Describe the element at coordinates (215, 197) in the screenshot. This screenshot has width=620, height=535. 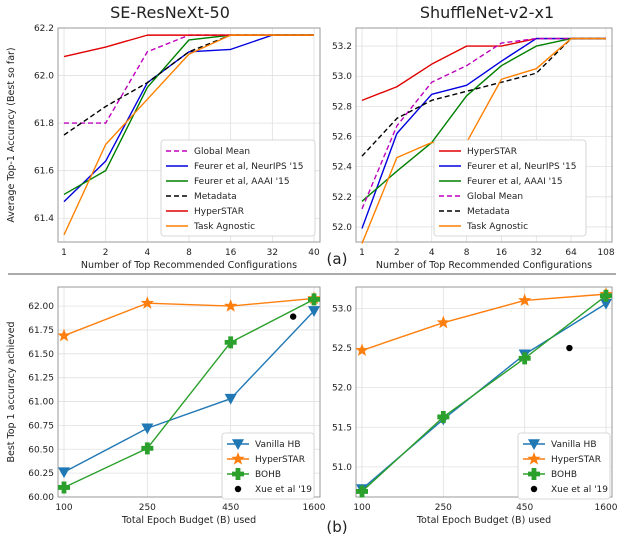
I see `legend-label: Metadata` at that location.